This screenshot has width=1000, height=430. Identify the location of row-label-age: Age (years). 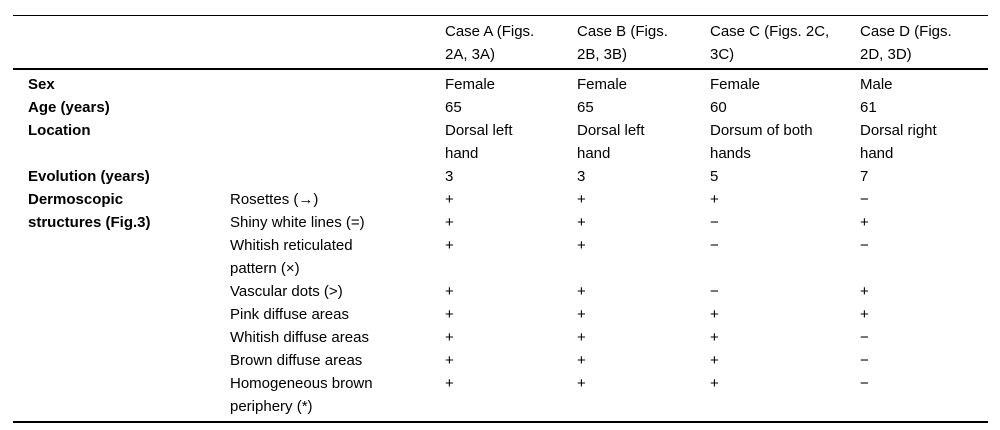
(69, 107).